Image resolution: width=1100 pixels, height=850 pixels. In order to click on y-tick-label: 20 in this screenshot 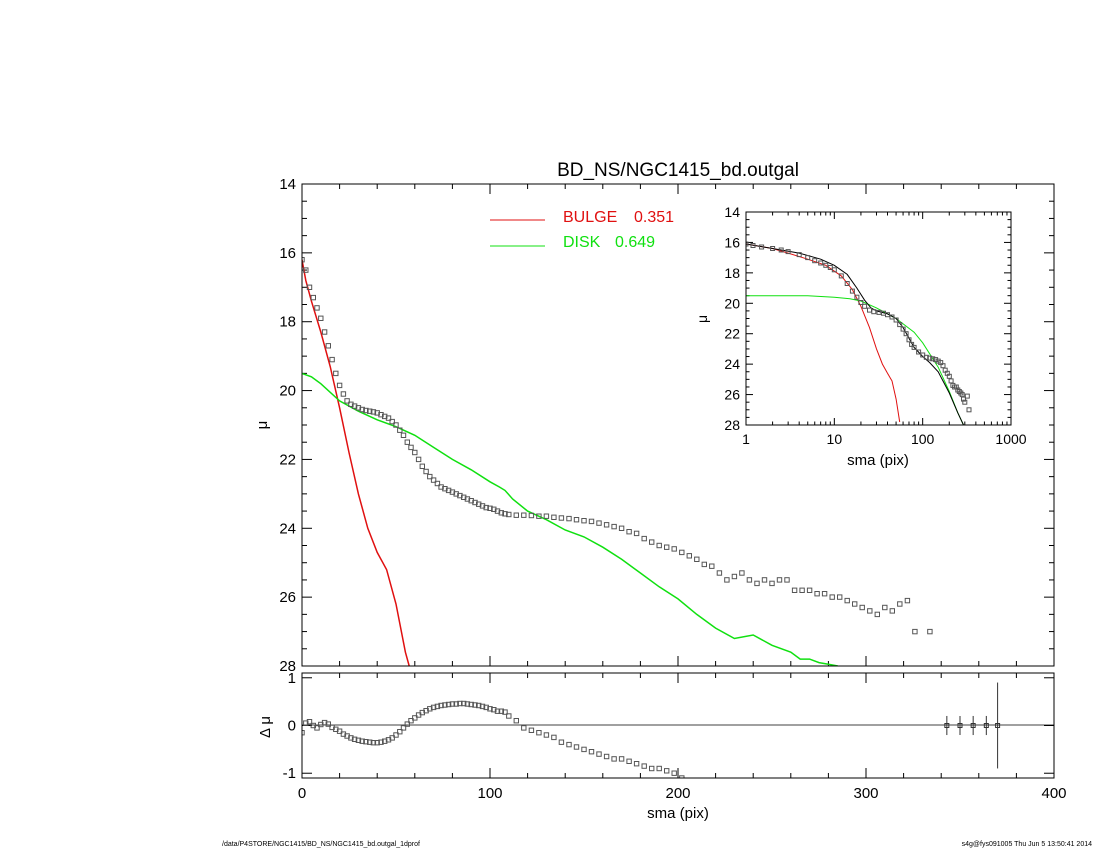, I will do `click(287, 391)`.